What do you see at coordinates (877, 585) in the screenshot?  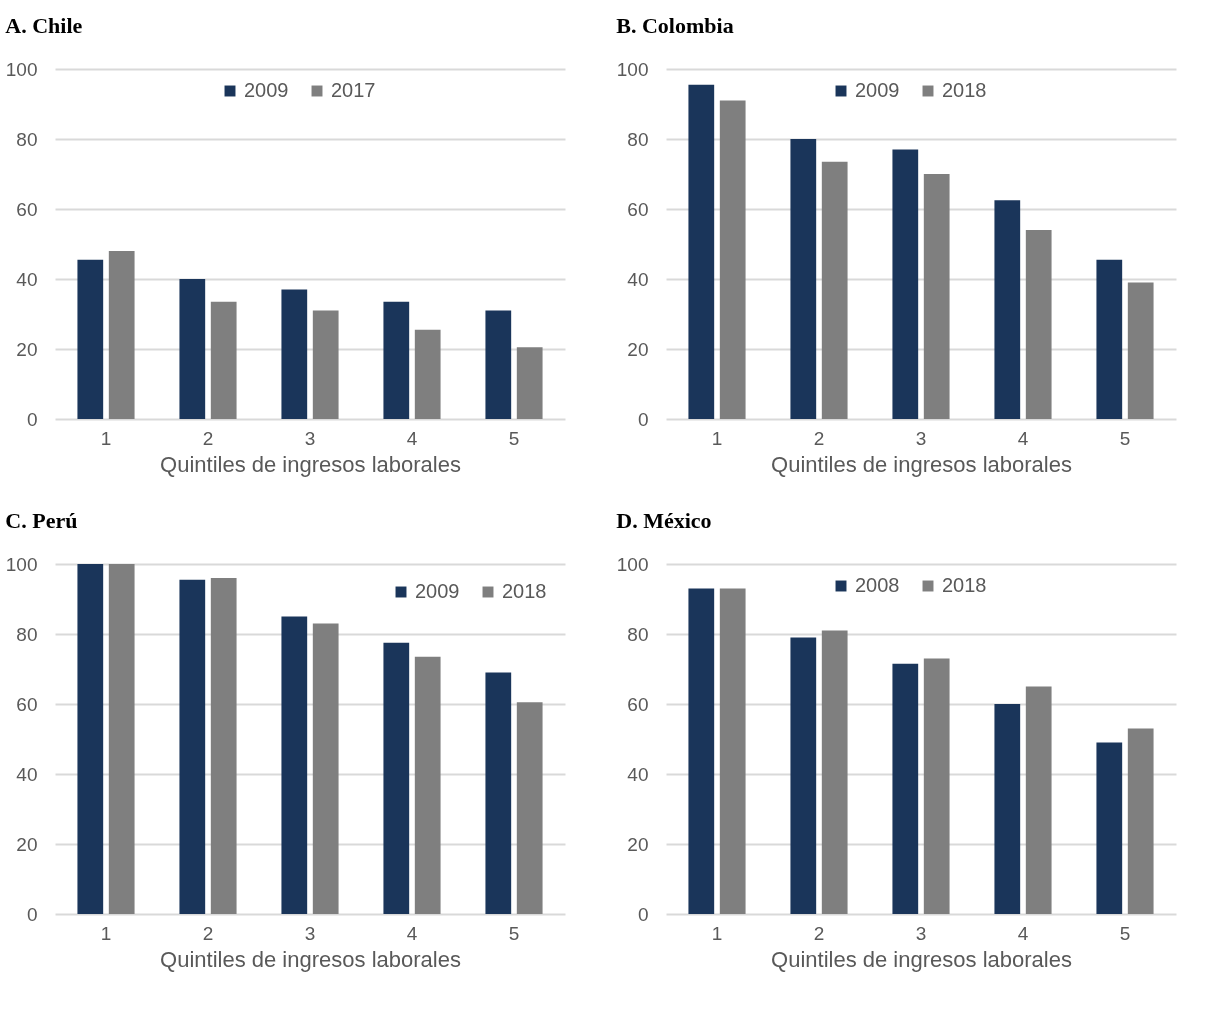 I see `legend-label: 2008` at bounding box center [877, 585].